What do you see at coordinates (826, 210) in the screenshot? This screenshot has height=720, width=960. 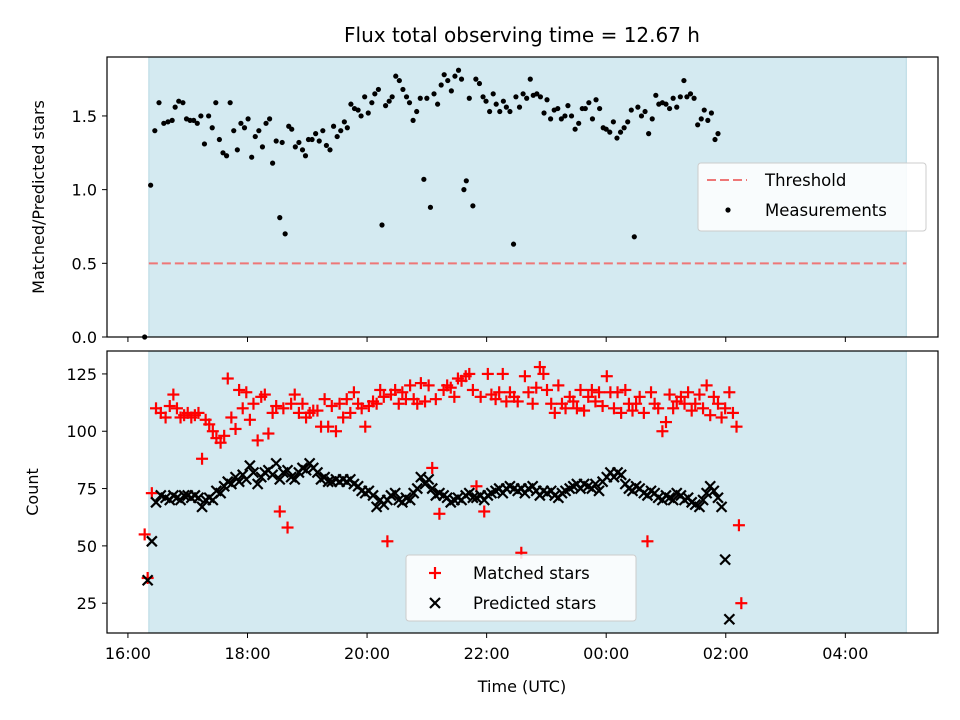 I see `legend-measurements-label: Measurements` at bounding box center [826, 210].